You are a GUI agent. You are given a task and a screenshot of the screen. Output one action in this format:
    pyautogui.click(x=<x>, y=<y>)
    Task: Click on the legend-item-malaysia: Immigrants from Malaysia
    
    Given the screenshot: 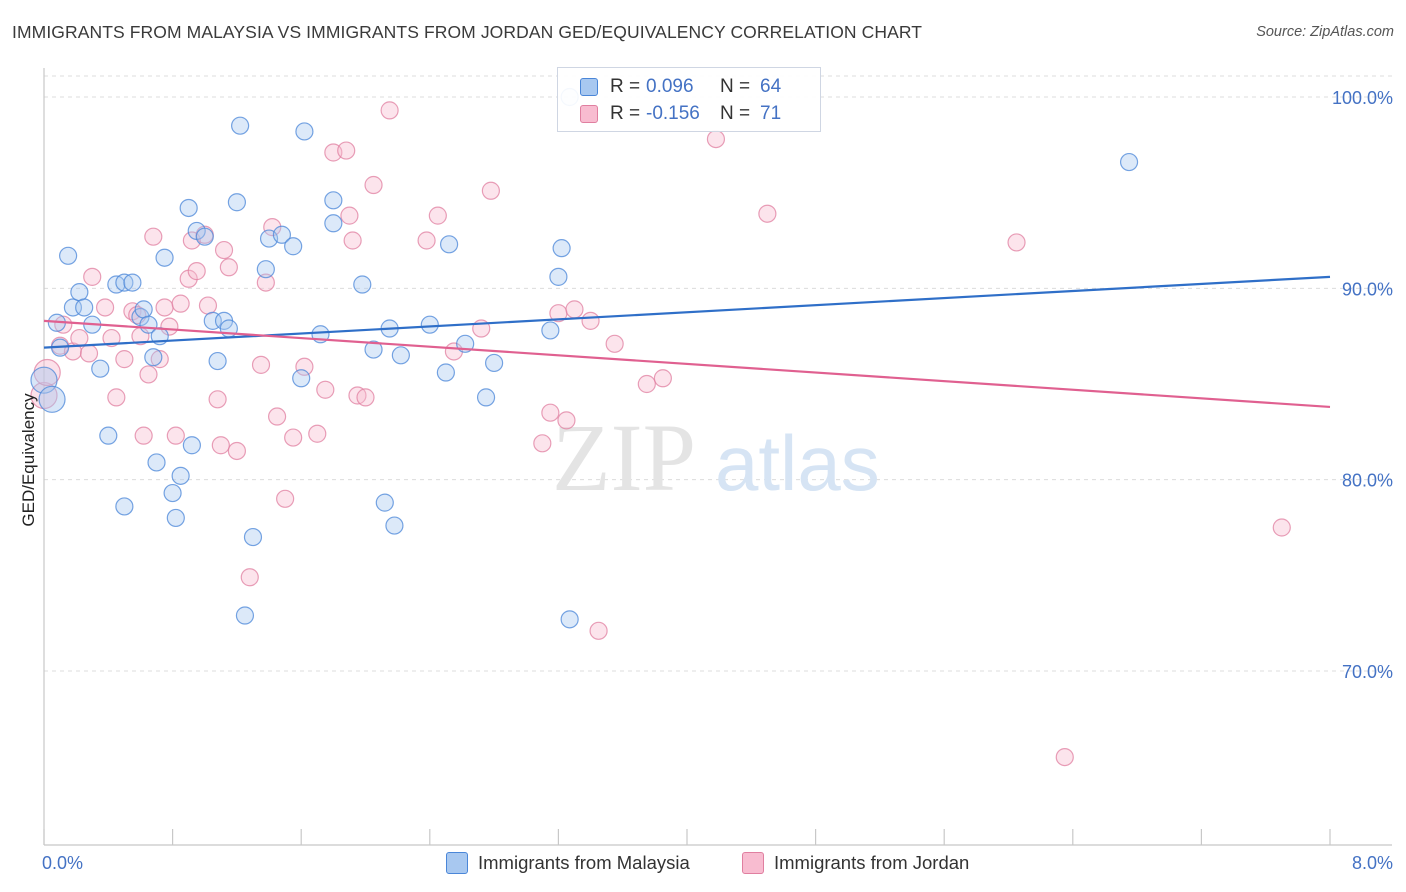 What is the action you would take?
    pyautogui.click(x=568, y=863)
    